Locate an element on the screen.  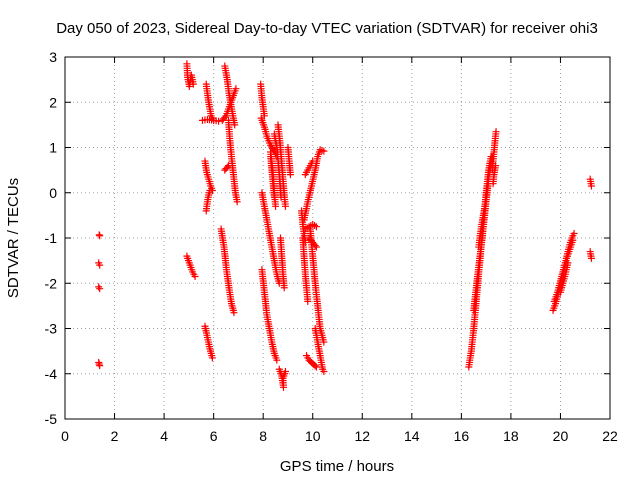
y-tick-label: -5 is located at coordinates (51, 419).